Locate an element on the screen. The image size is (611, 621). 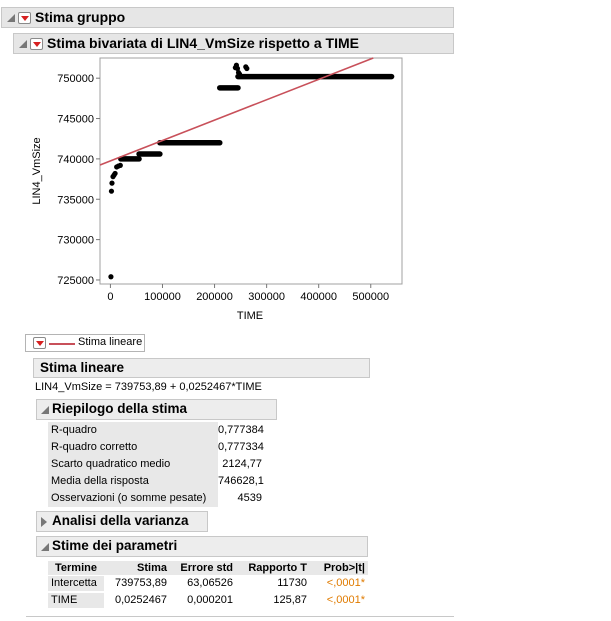
expand-disclosure-icon is located at coordinates (44, 522).